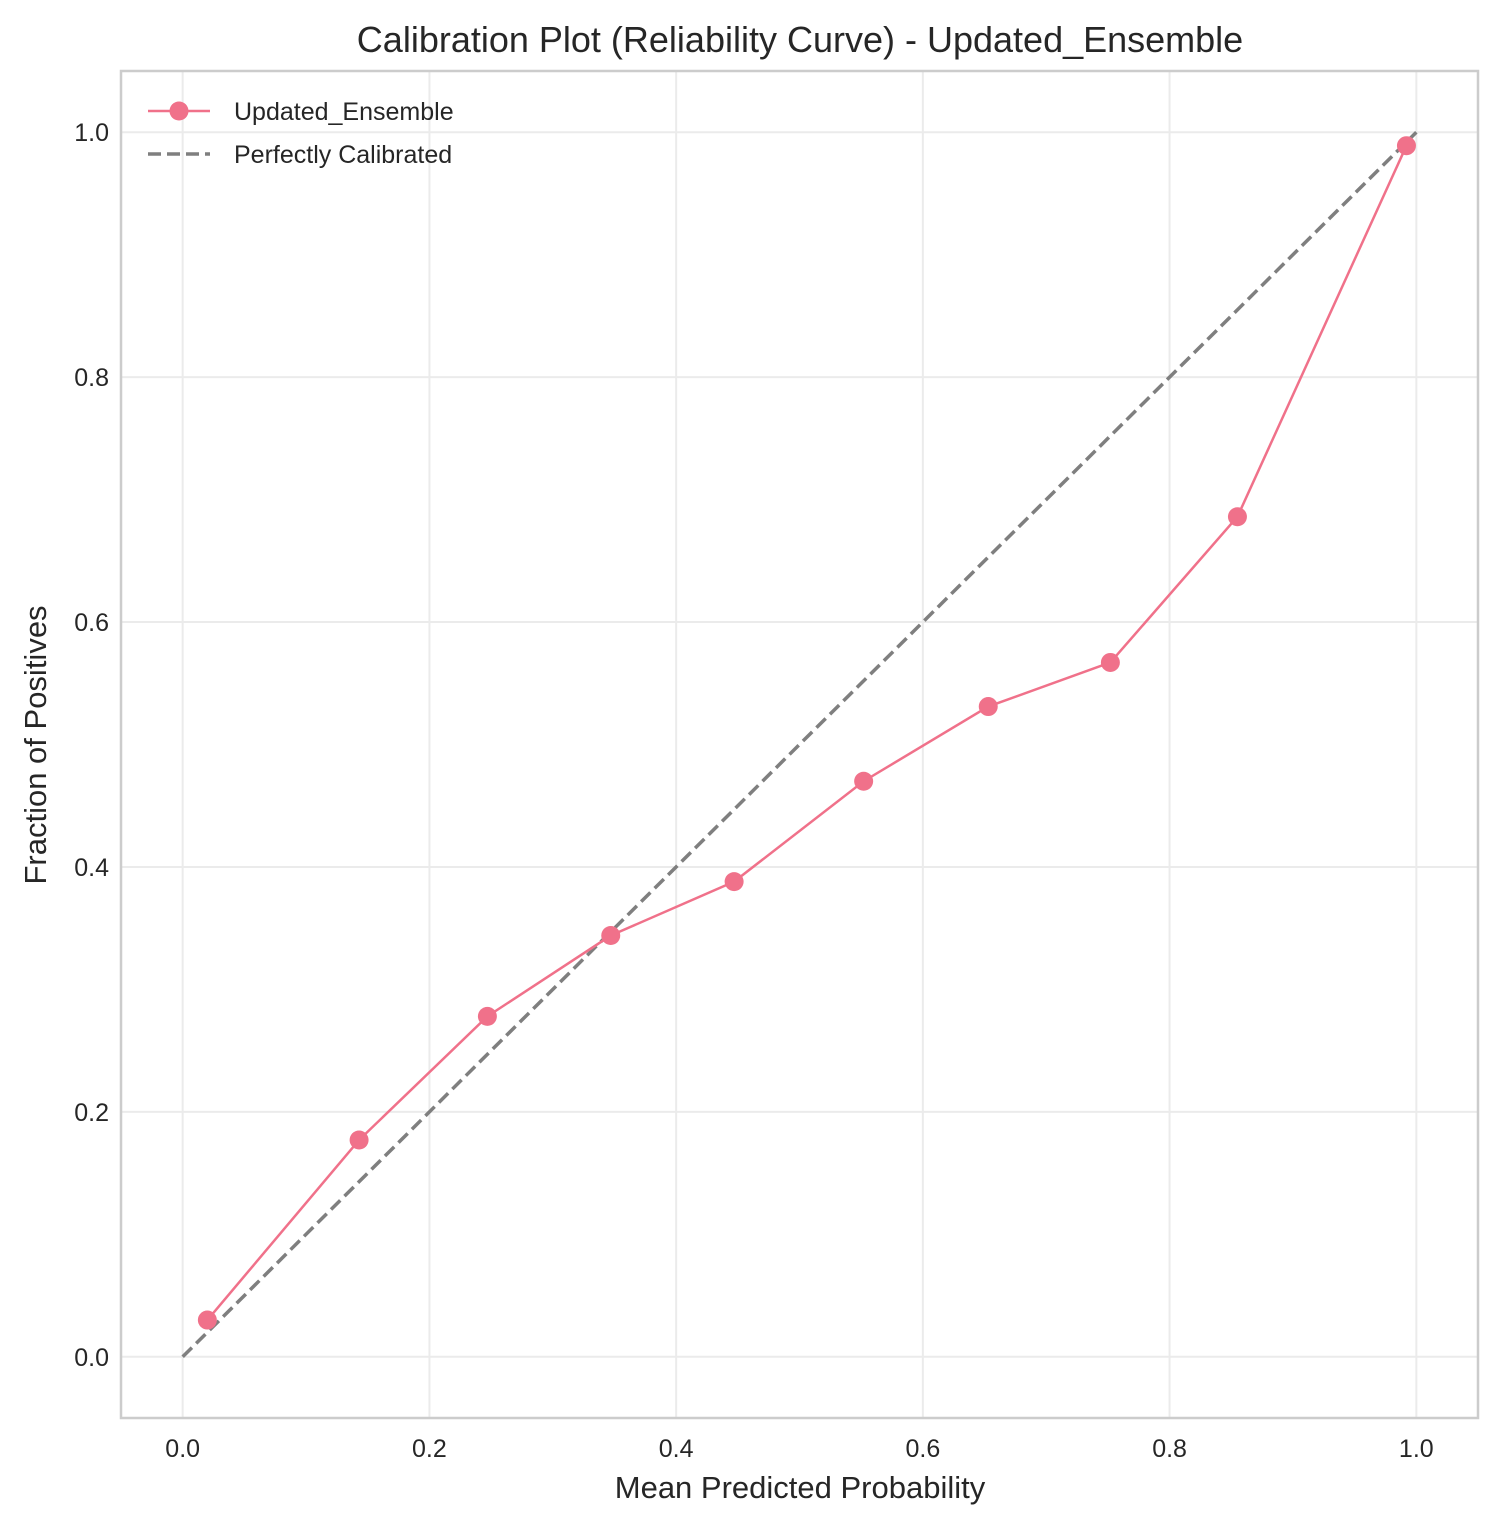 This screenshot has height=1526, width=1500. Describe the element at coordinates (35, 744) in the screenshot. I see `y-axis-title: Fraction of Positives` at that location.